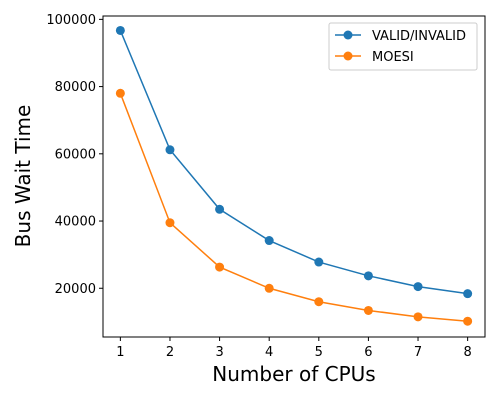 The image size is (500, 400). What do you see at coordinates (75, 87) in the screenshot?
I see `y-tick-label: 80000` at bounding box center [75, 87].